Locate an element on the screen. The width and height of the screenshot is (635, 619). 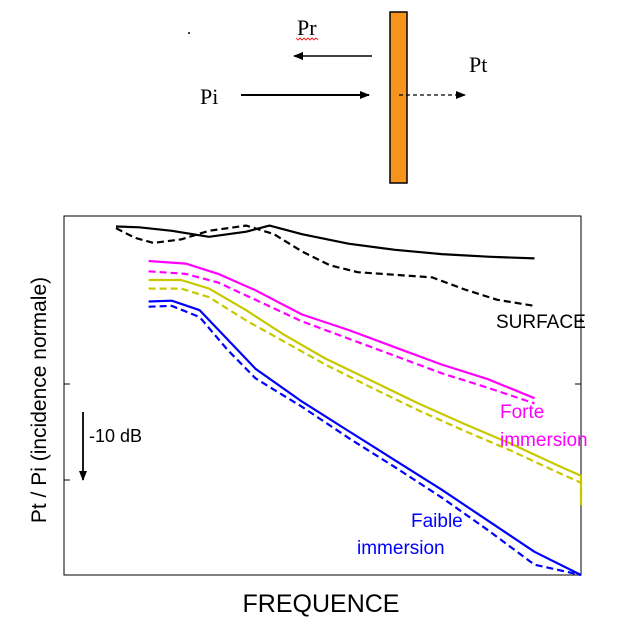
reflected-label: Pr is located at coordinates (307, 27).